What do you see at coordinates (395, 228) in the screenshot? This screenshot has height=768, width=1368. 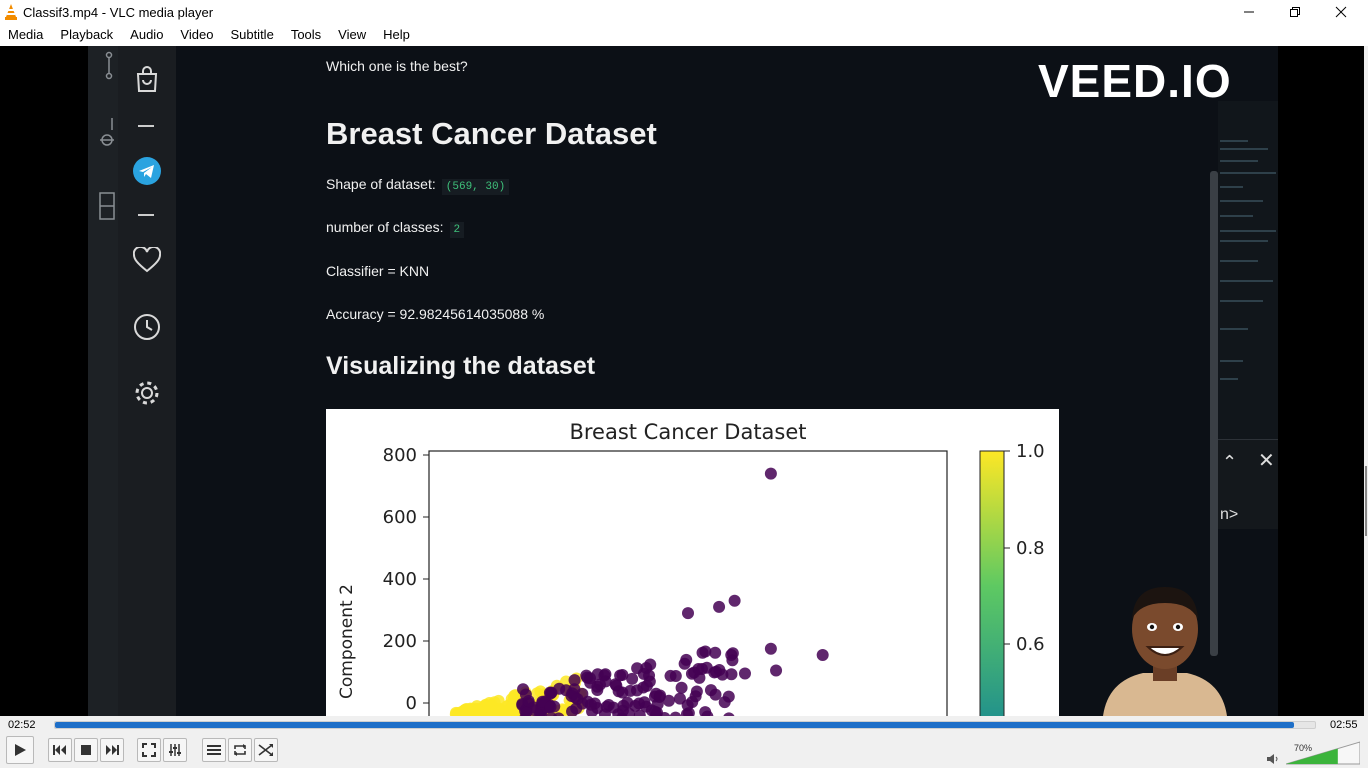 I see `classes-row: number of classes: 2` at bounding box center [395, 228].